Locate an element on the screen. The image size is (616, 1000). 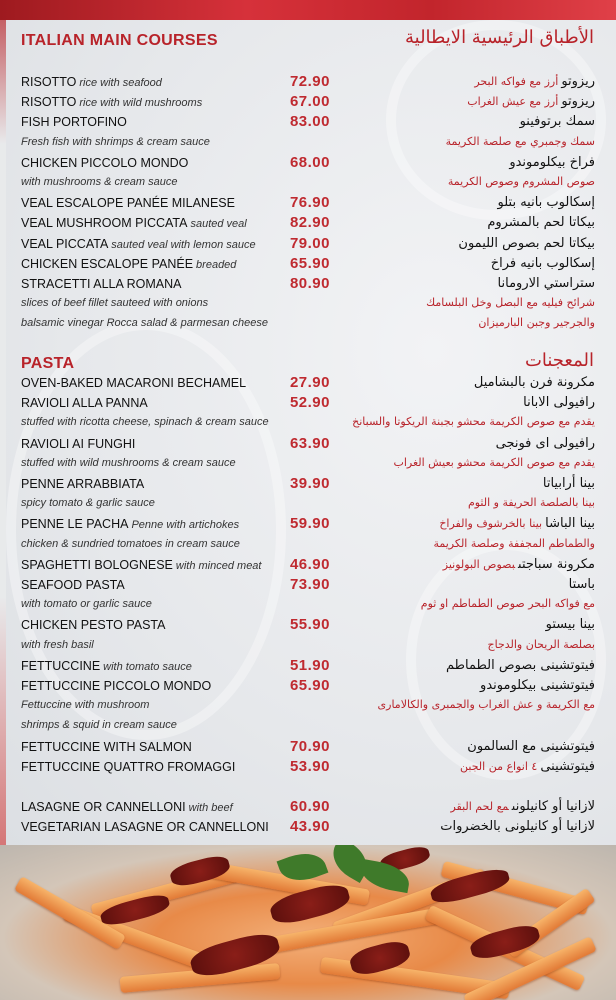
item-name: VEGETARIAN LASAGNE OR CANNELLONI is located at coordinates (145, 827).